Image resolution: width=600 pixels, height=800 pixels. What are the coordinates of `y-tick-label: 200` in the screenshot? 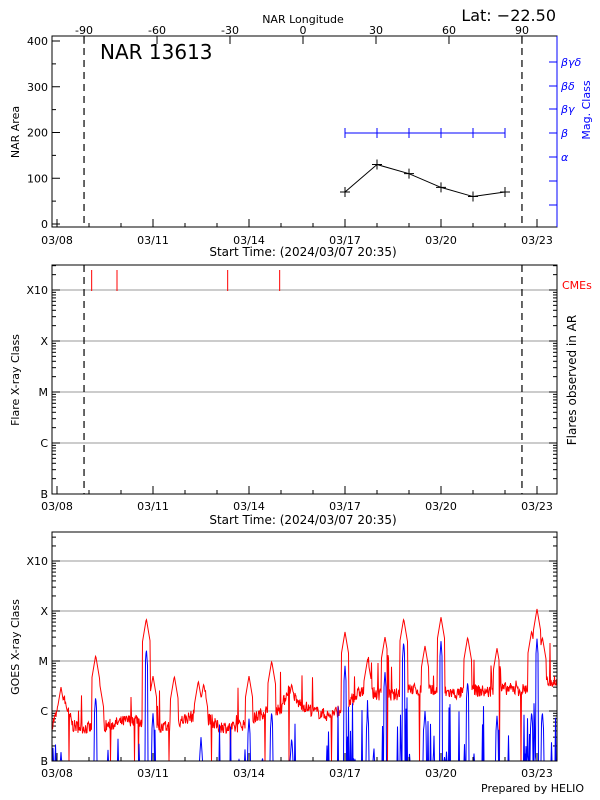 It's located at (37, 133).